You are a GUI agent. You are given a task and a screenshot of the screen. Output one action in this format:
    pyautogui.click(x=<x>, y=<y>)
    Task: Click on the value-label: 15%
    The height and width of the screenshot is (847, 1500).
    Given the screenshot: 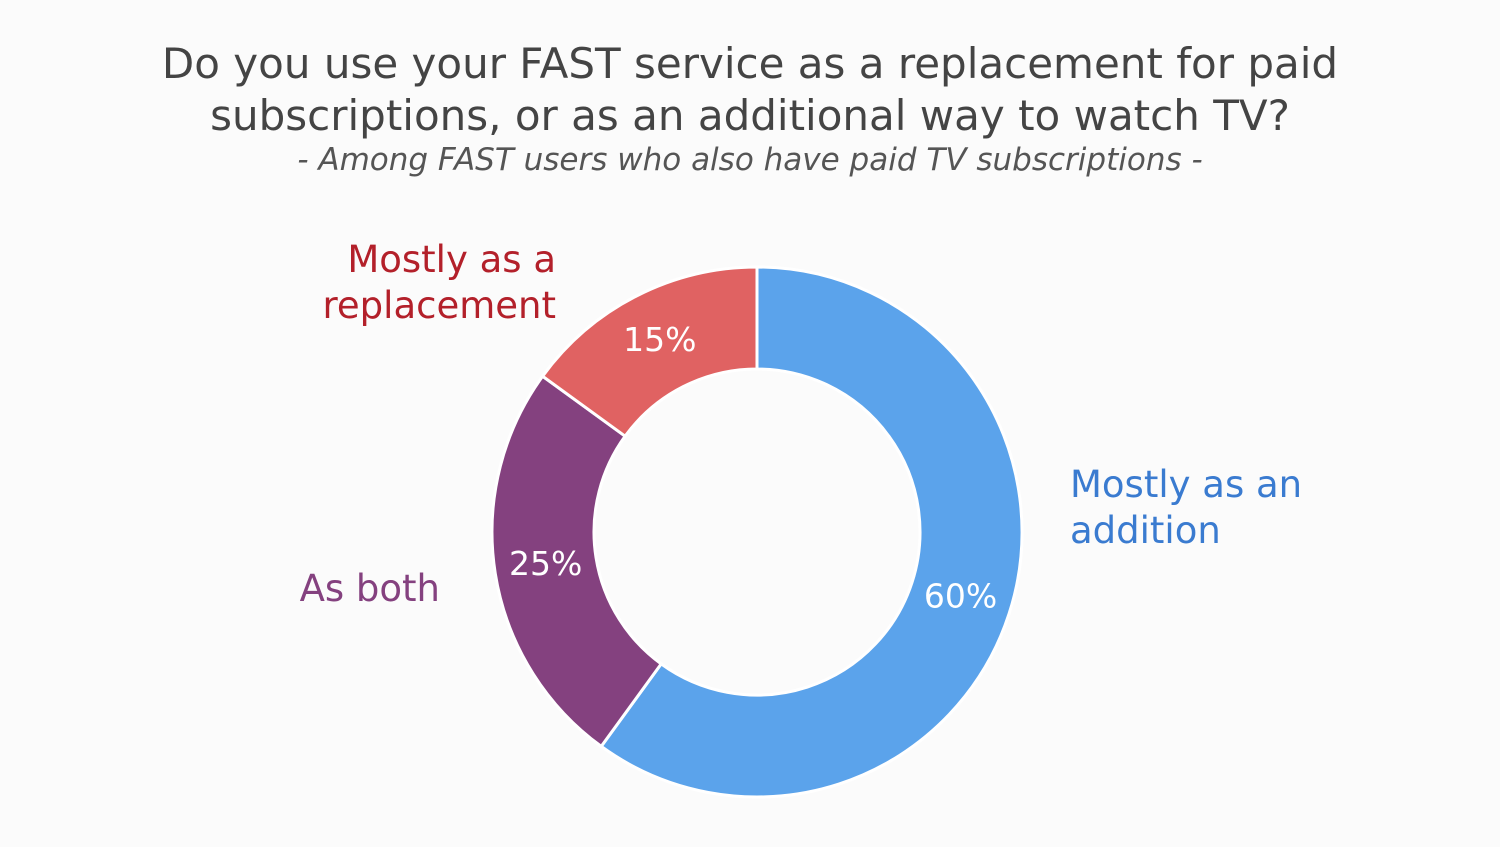 What is the action you would take?
    pyautogui.click(x=659, y=339)
    